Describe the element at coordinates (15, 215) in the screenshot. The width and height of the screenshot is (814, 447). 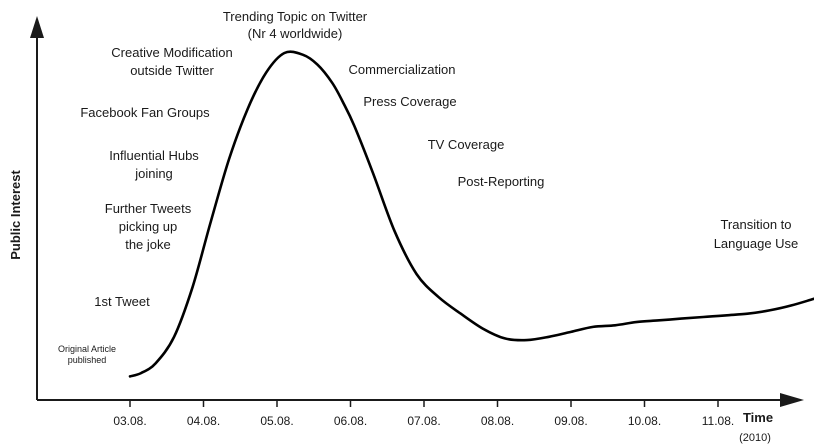
I see `y-axis-title: Public Interest` at that location.